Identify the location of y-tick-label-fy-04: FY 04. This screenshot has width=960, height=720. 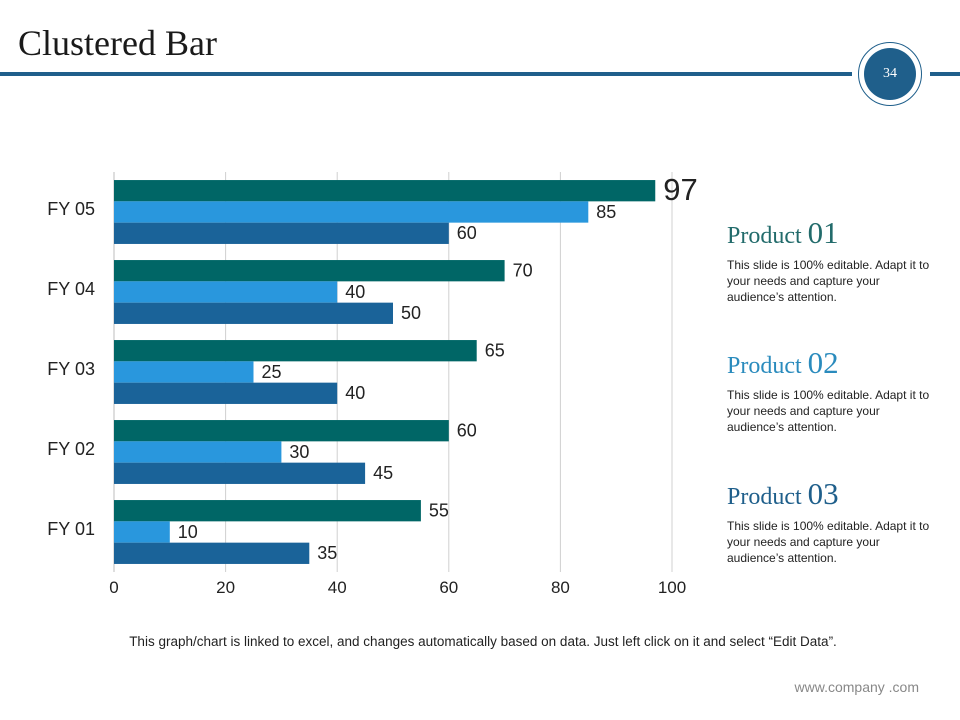
(71, 289).